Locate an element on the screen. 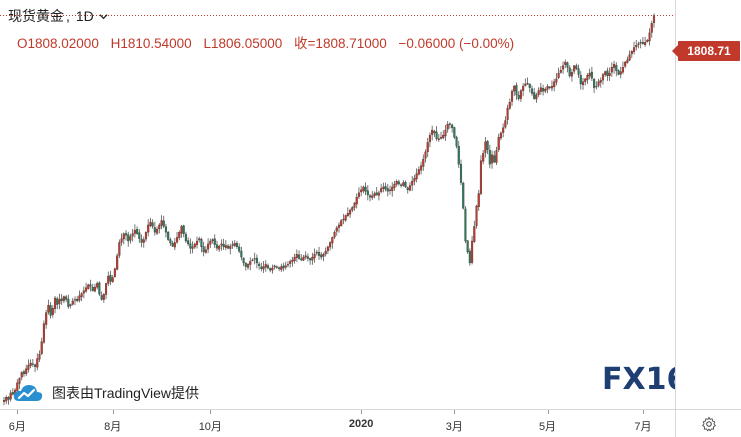 The height and width of the screenshot is (437, 741). x-tick-label: 2020 is located at coordinates (361, 424).